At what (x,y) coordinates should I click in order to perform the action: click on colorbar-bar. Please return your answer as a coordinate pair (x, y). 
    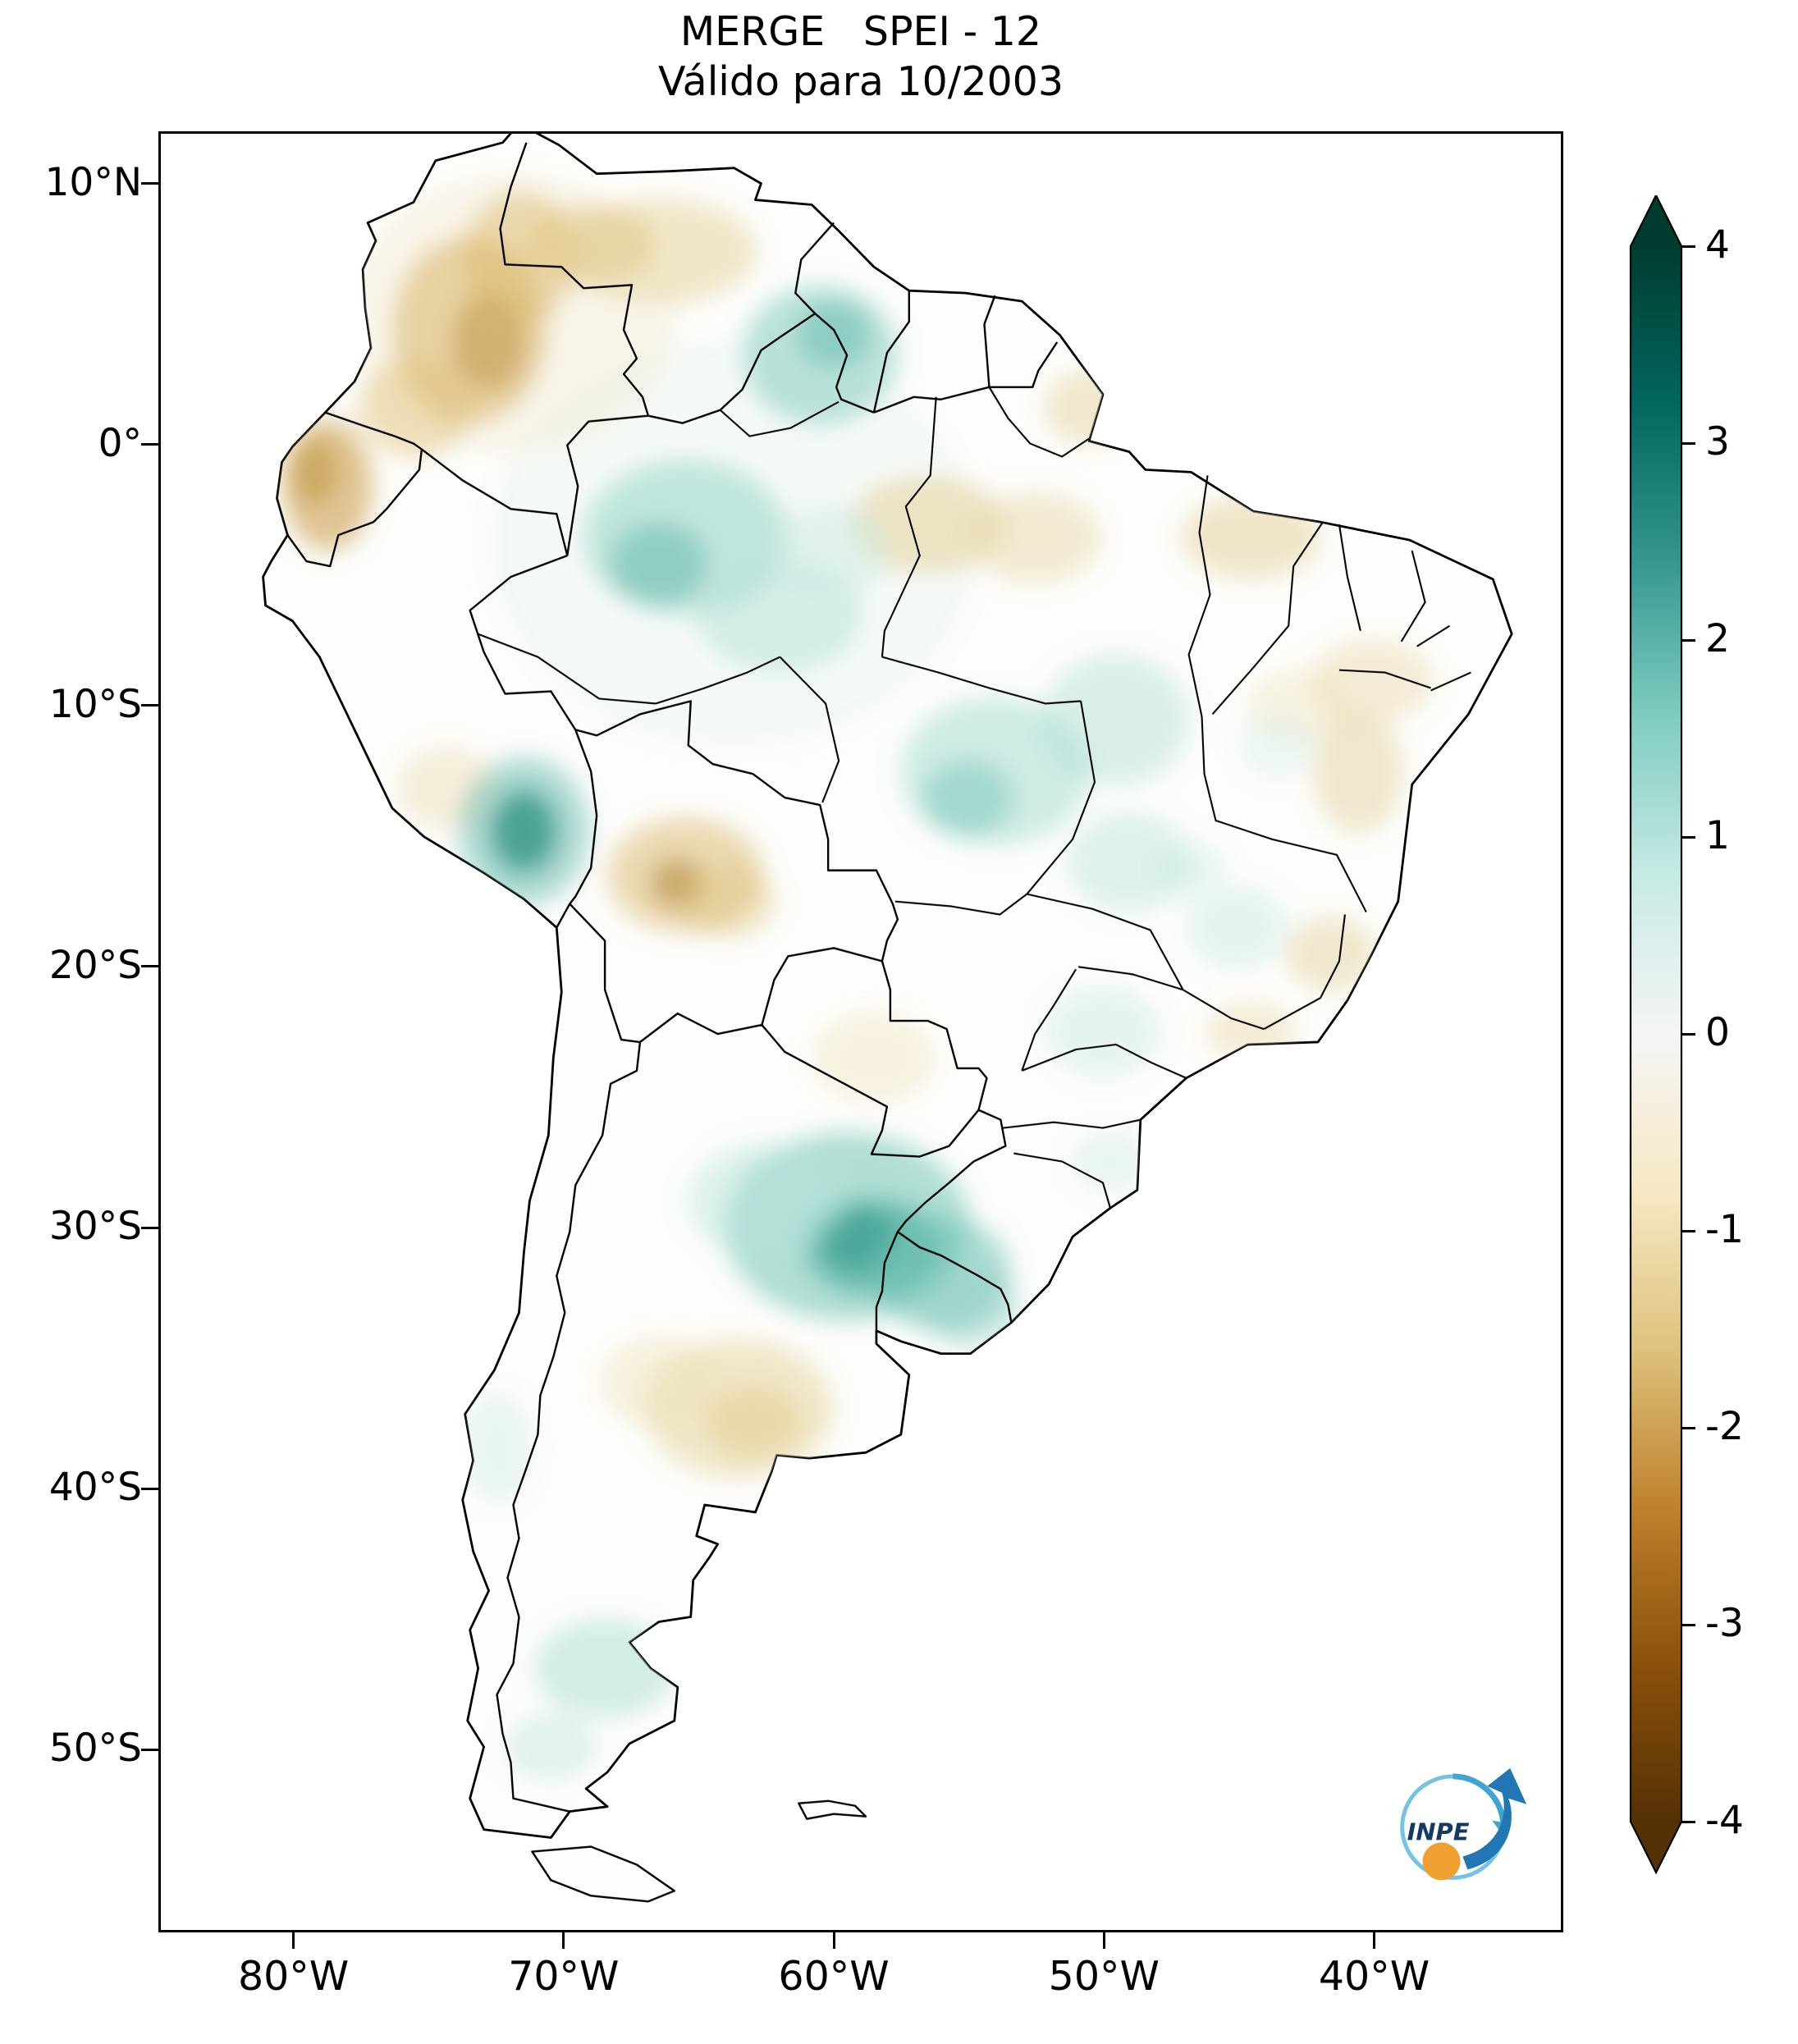
    Looking at the image, I should click on (1656, 1034).